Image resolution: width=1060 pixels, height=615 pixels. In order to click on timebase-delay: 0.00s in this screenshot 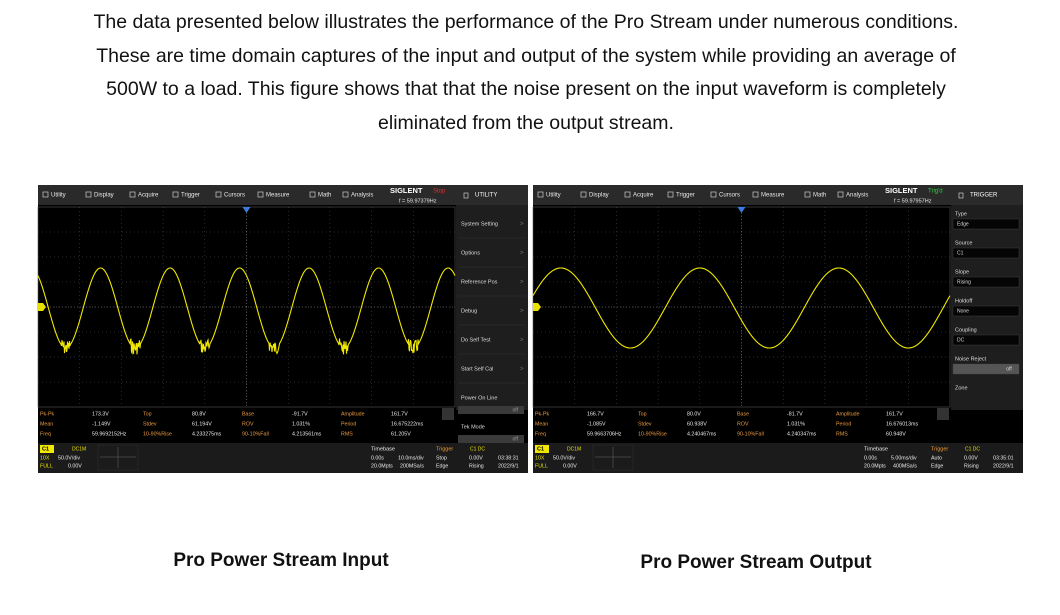, I will do `click(870, 458)`.